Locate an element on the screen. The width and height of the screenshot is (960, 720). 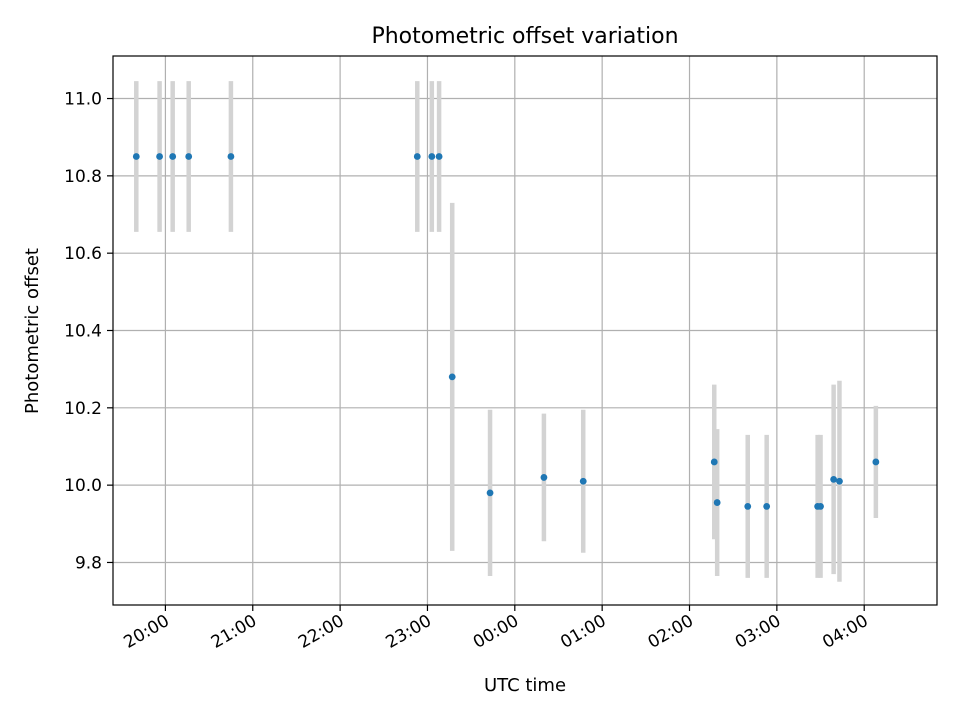
x-axis-label: UTC time is located at coordinates (525, 685).